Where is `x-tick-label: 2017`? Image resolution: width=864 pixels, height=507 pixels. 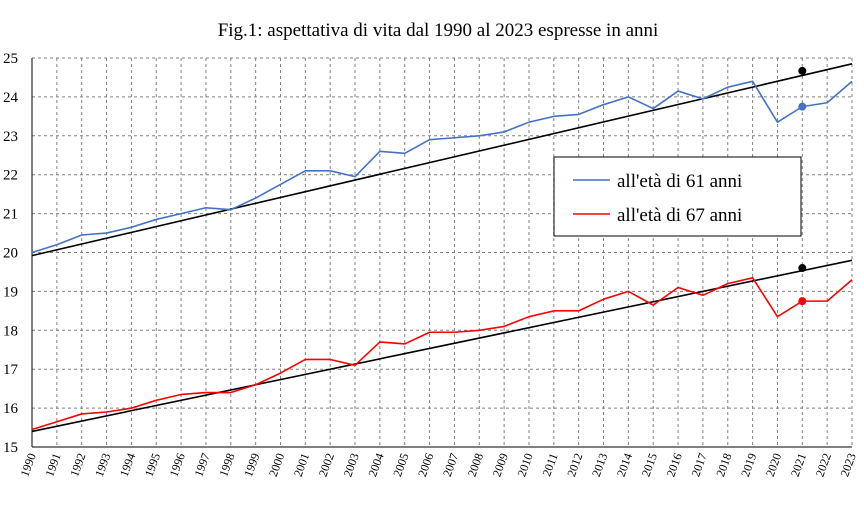
x-tick-label: 2017 is located at coordinates (698, 464).